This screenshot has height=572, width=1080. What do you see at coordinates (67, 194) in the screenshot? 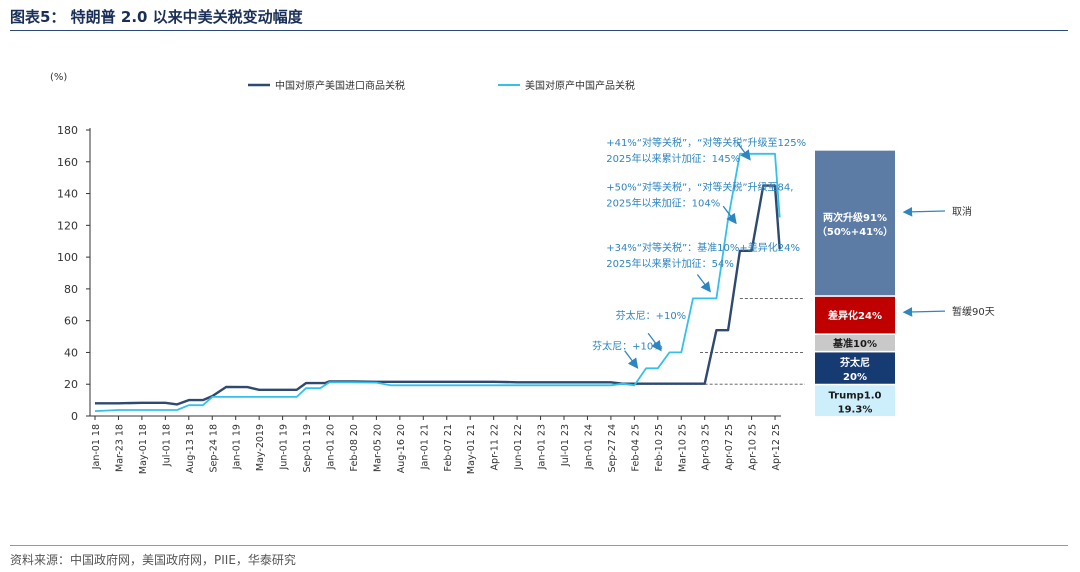
I see `y-tick-label: 140` at bounding box center [67, 194].